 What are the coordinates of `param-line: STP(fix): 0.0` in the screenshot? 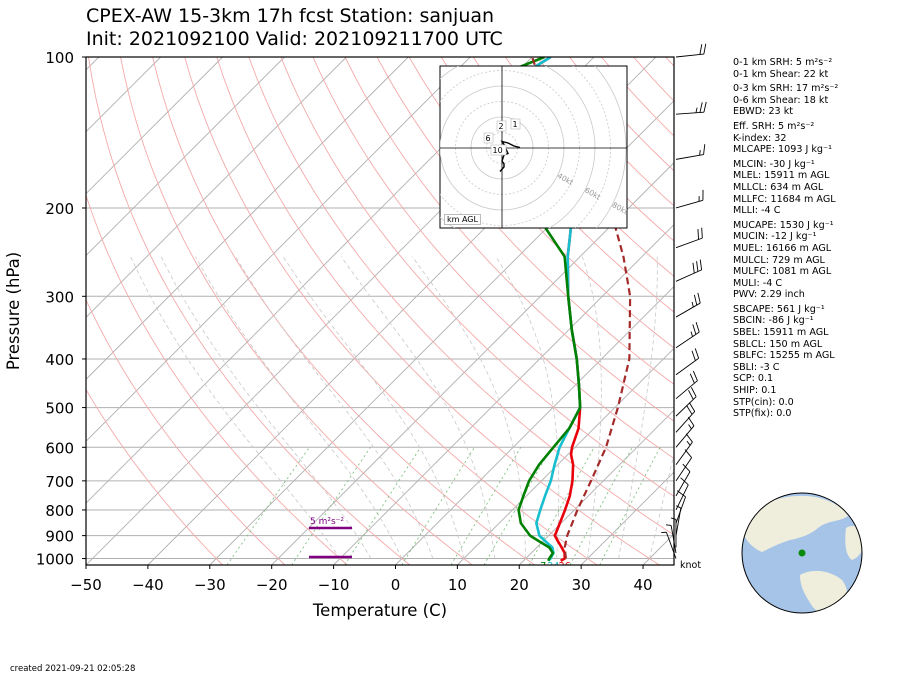 It's located at (762, 414).